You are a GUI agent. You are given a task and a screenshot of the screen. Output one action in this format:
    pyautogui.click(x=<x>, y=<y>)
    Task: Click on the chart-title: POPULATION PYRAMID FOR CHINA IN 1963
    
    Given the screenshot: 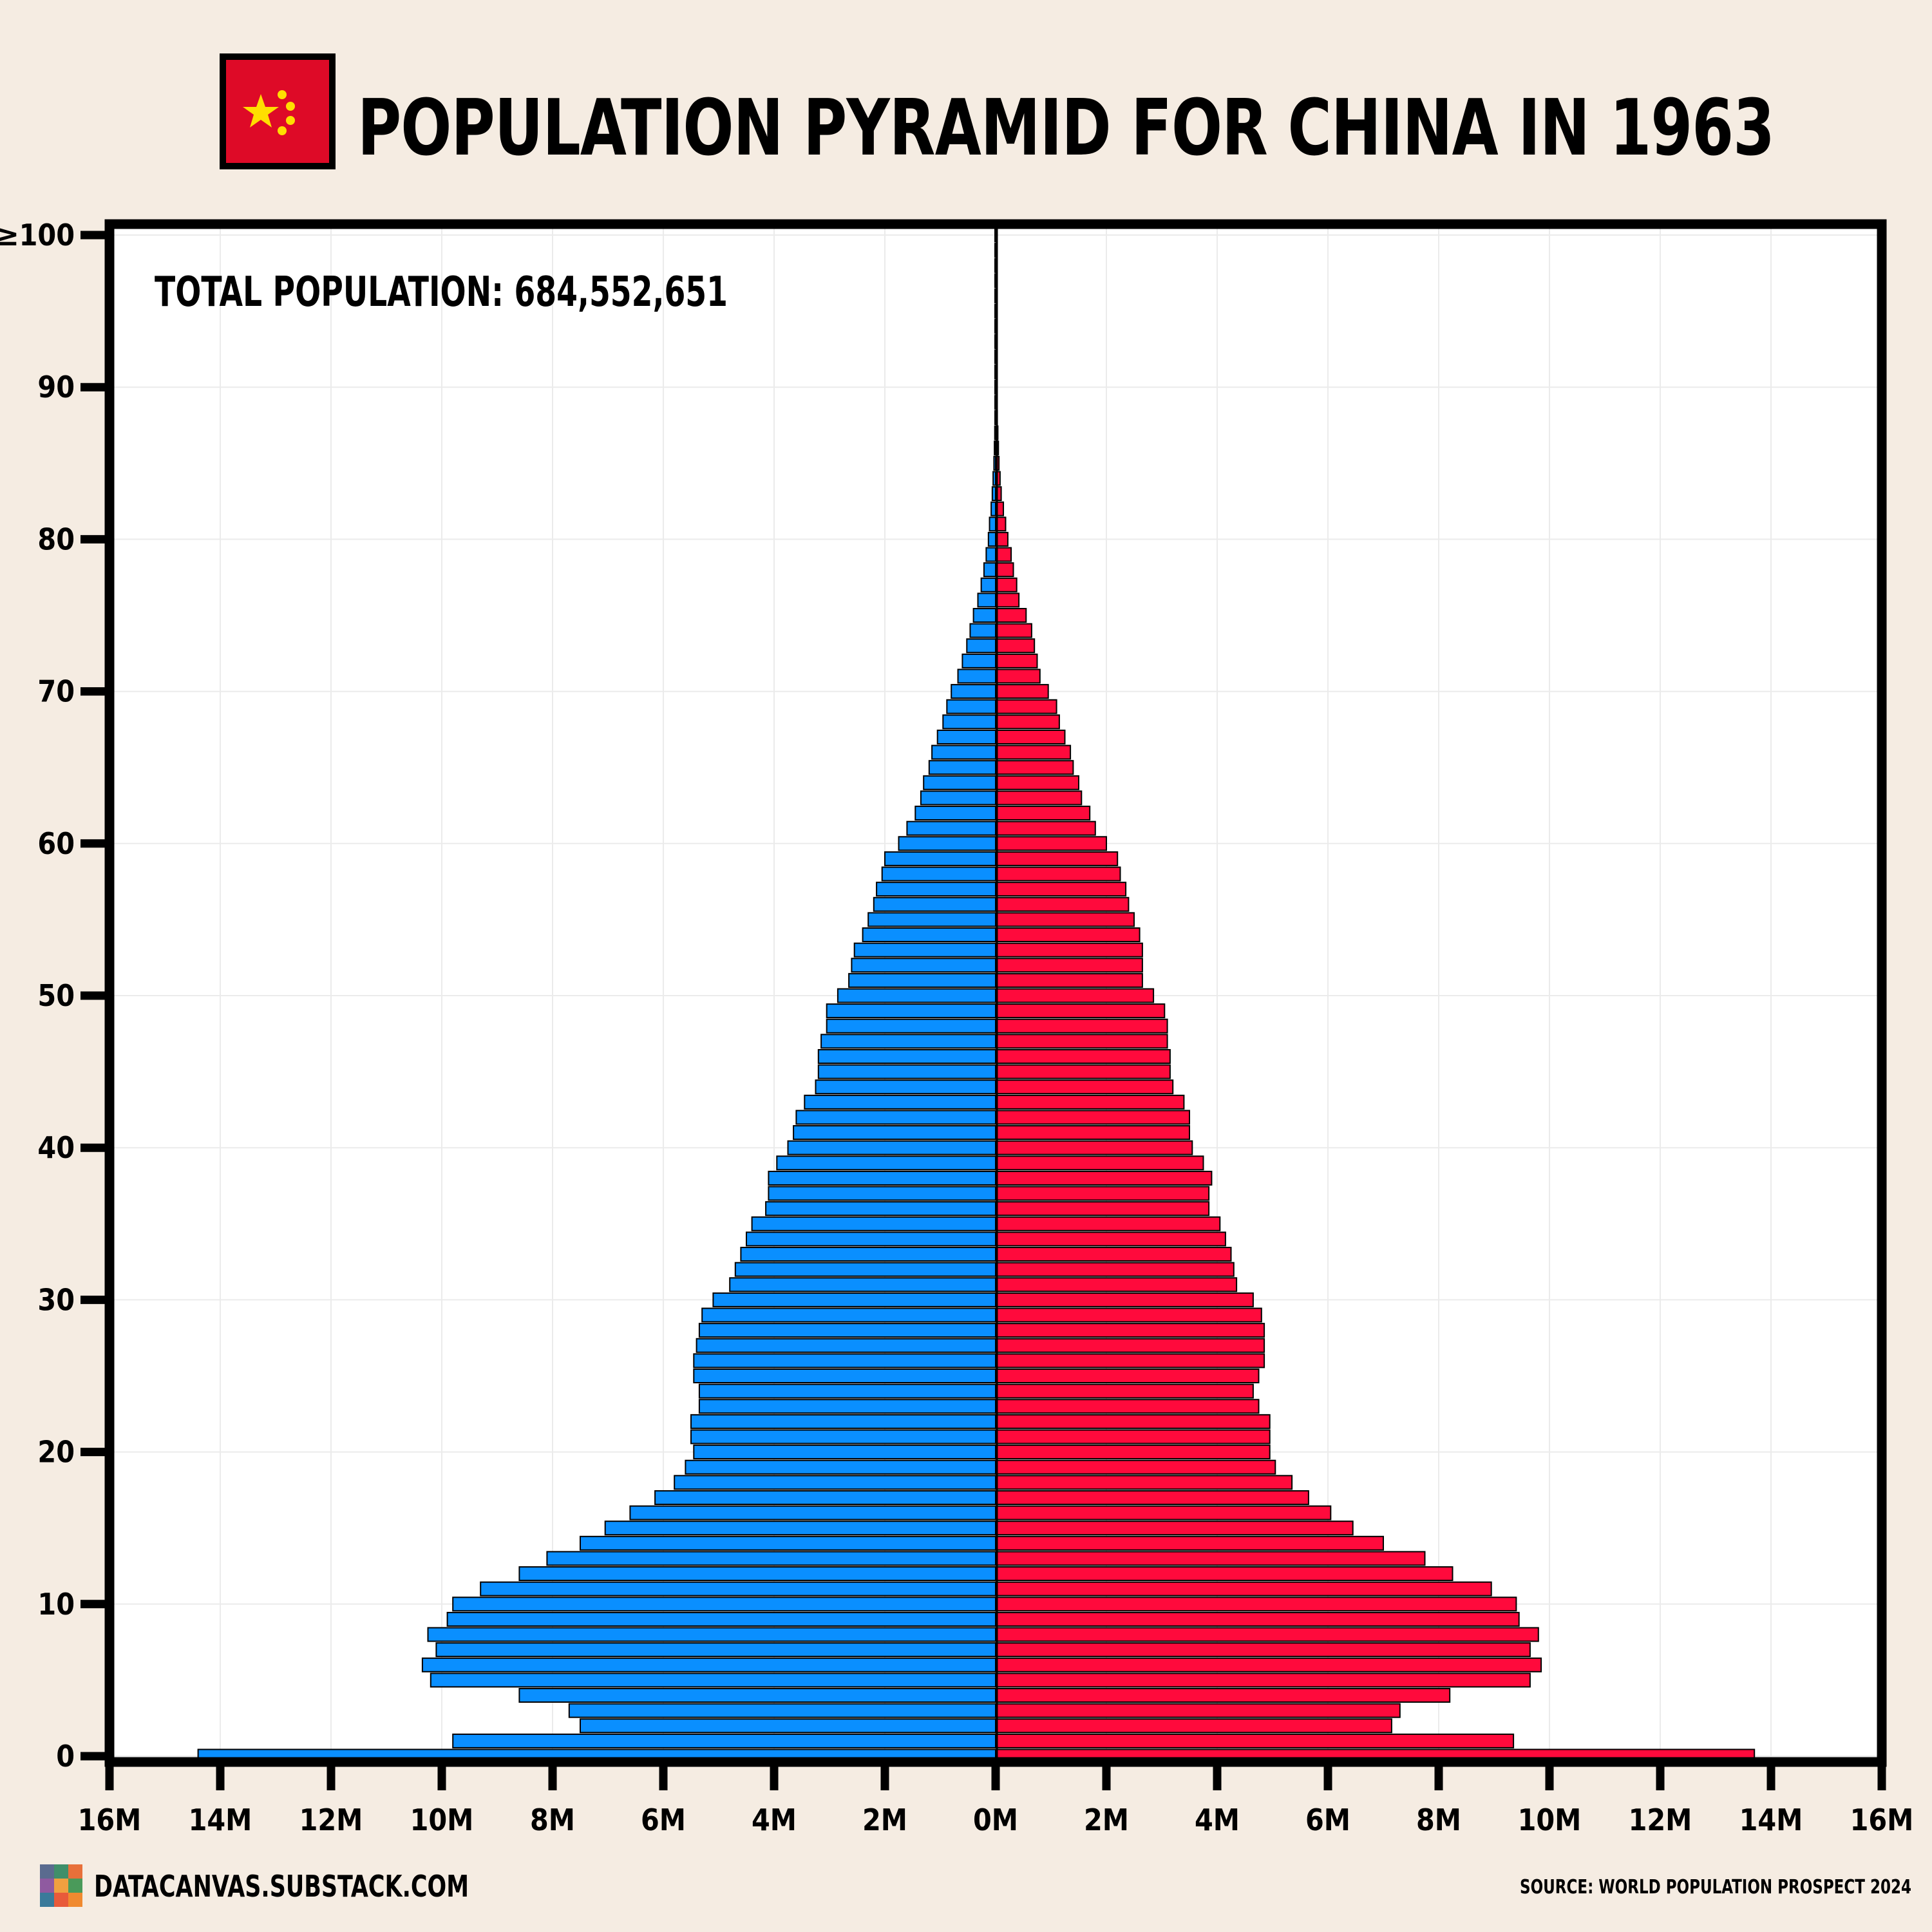 What is the action you would take?
    pyautogui.click(x=1065, y=128)
    